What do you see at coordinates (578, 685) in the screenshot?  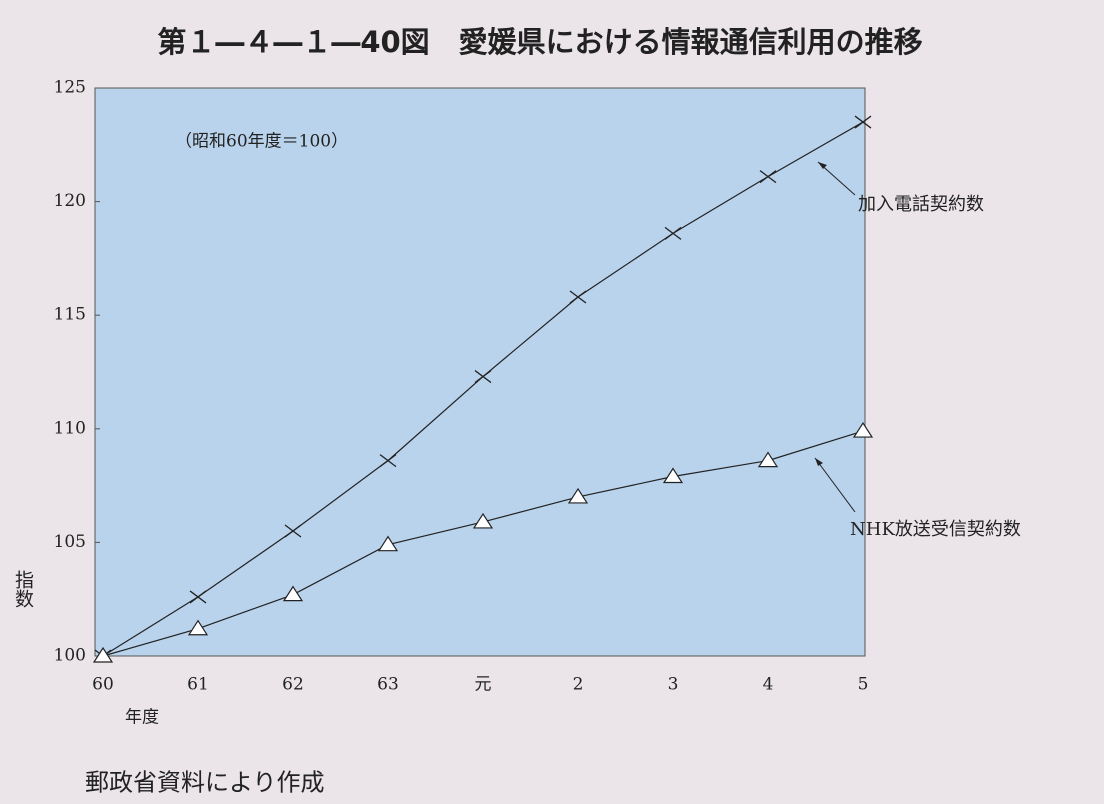 I see `x-tick-label: 2` at bounding box center [578, 685].